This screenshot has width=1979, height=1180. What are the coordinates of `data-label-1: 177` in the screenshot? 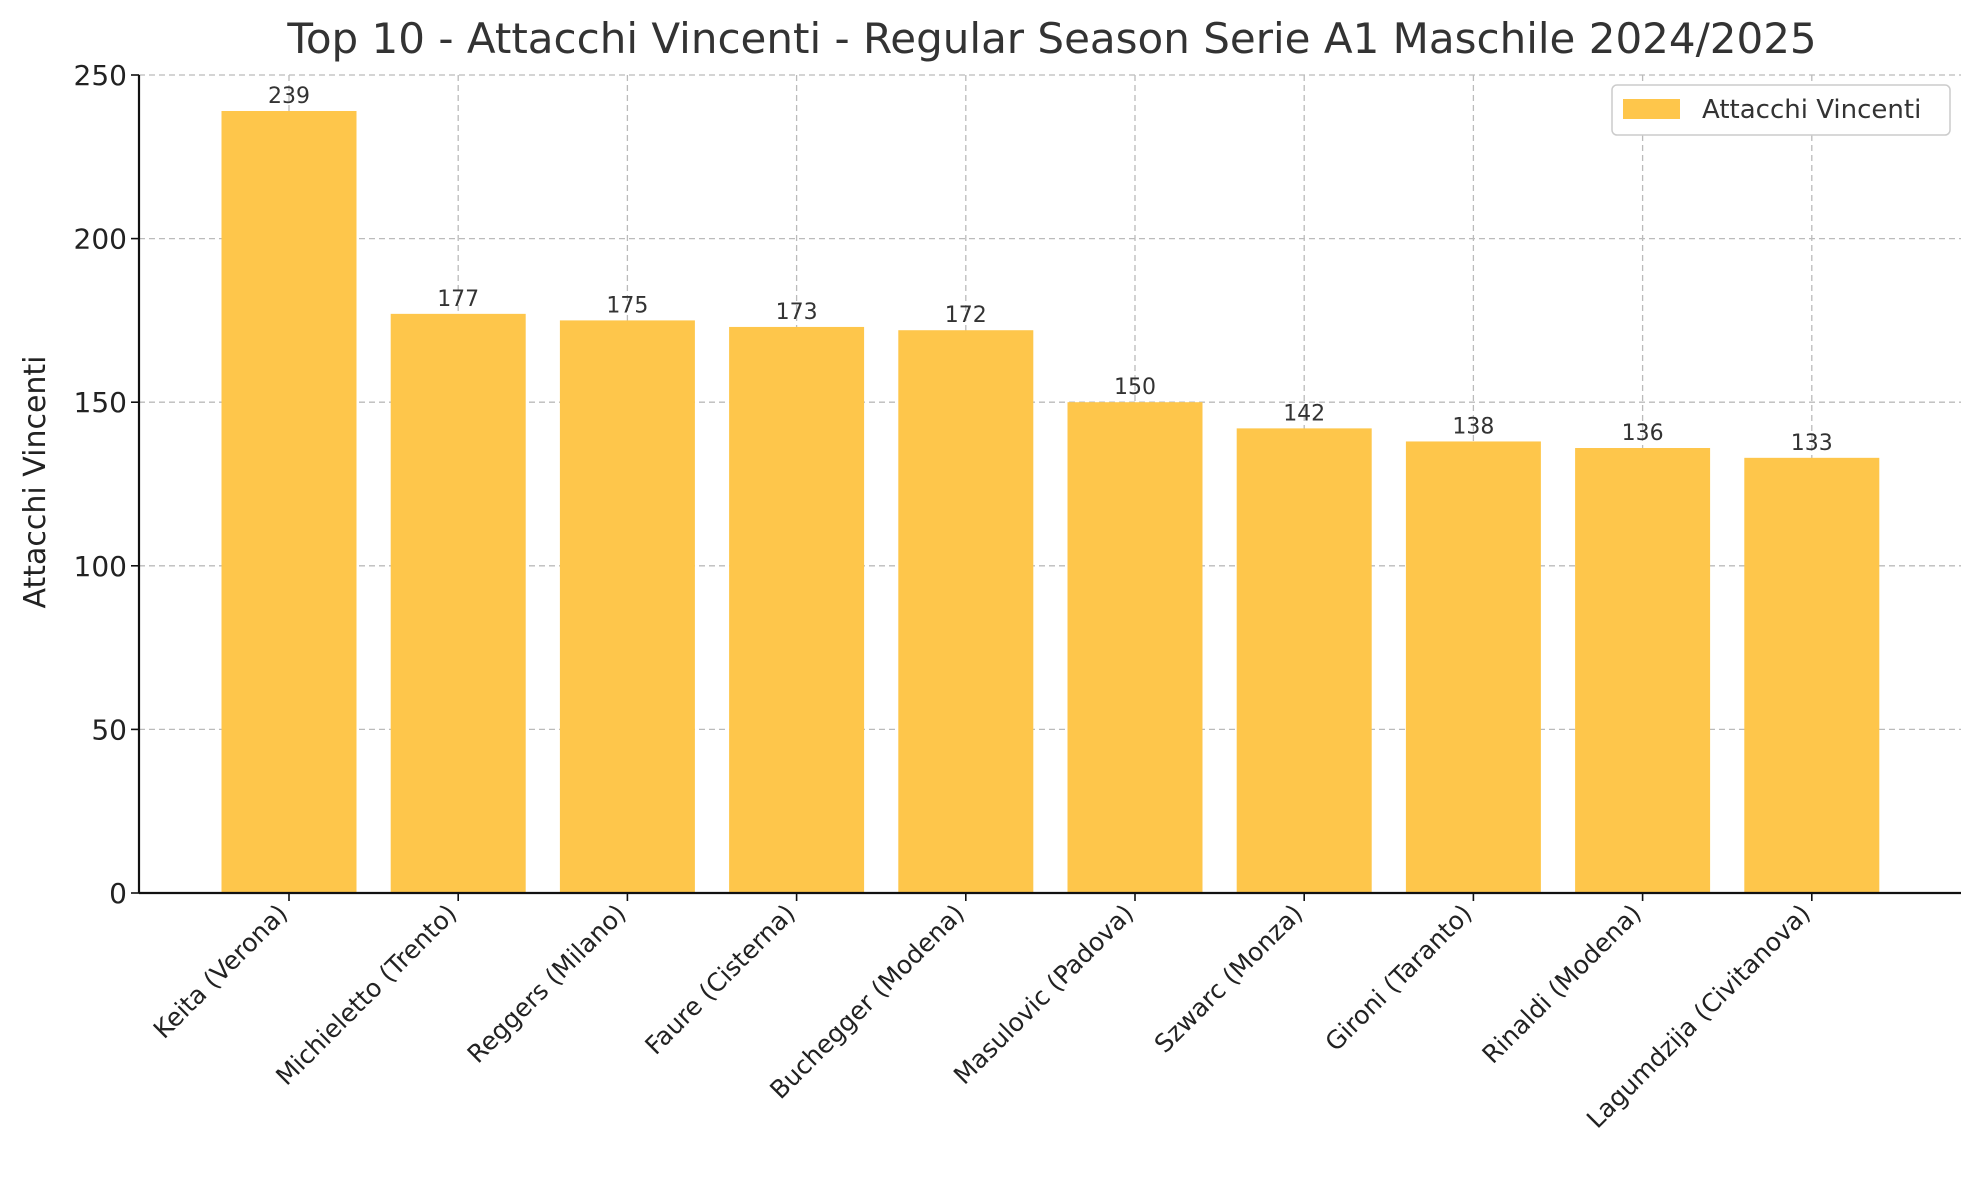 It's located at (458, 299).